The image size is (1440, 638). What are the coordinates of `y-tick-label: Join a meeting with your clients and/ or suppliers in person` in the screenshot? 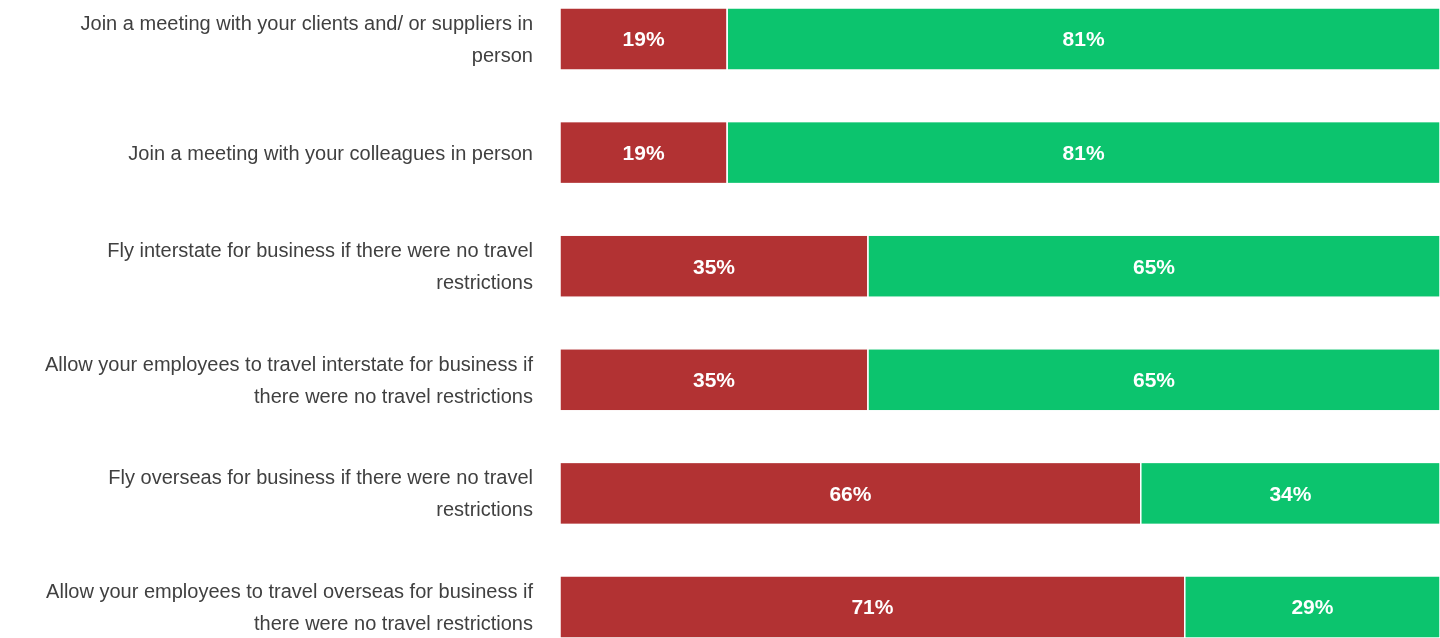 It's located at (306, 39).